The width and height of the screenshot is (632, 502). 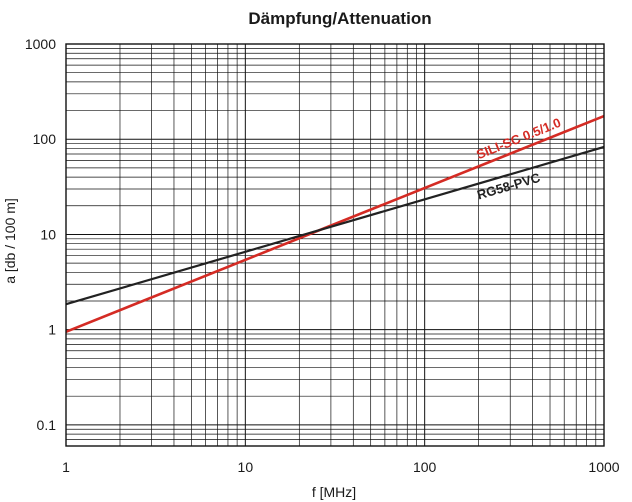 I want to click on chart-title: Dämpfung/Attenuation, so click(x=339, y=18).